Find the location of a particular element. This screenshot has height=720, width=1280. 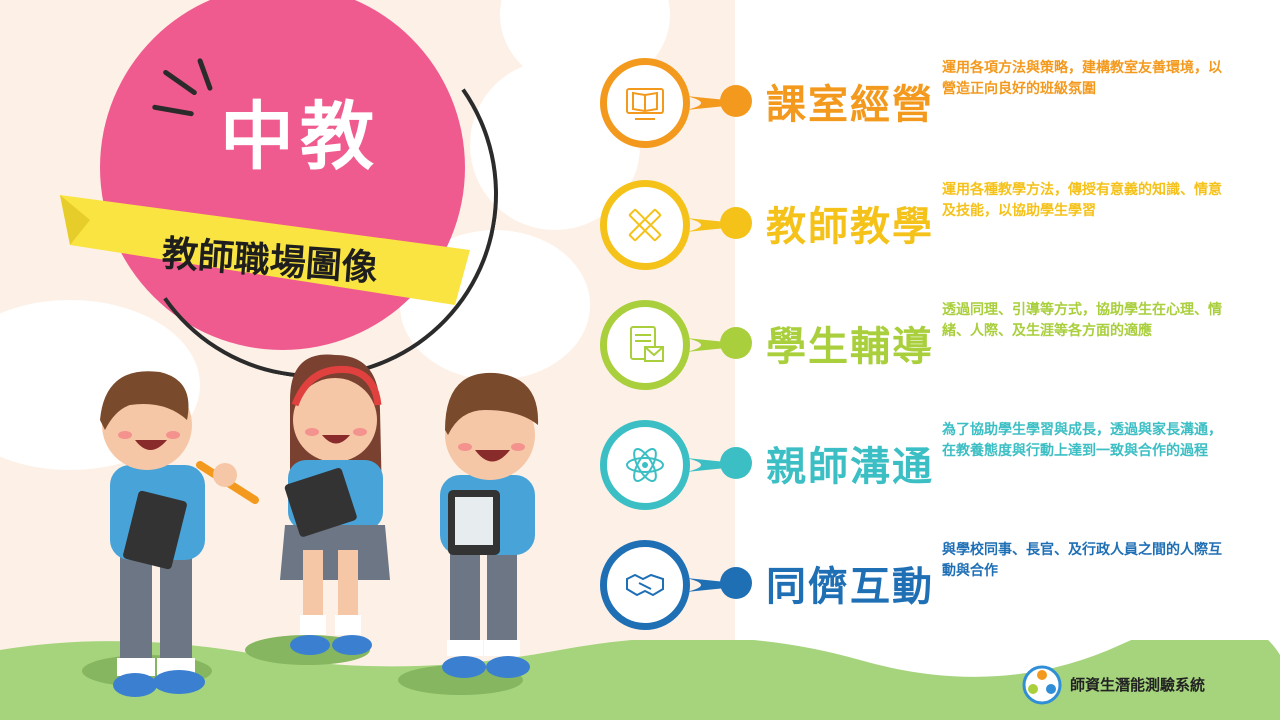

item-peer-interaction: 同儕互動 與學校同事、長官、及行政人員之間的人際互動與合作 is located at coordinates (940, 590).